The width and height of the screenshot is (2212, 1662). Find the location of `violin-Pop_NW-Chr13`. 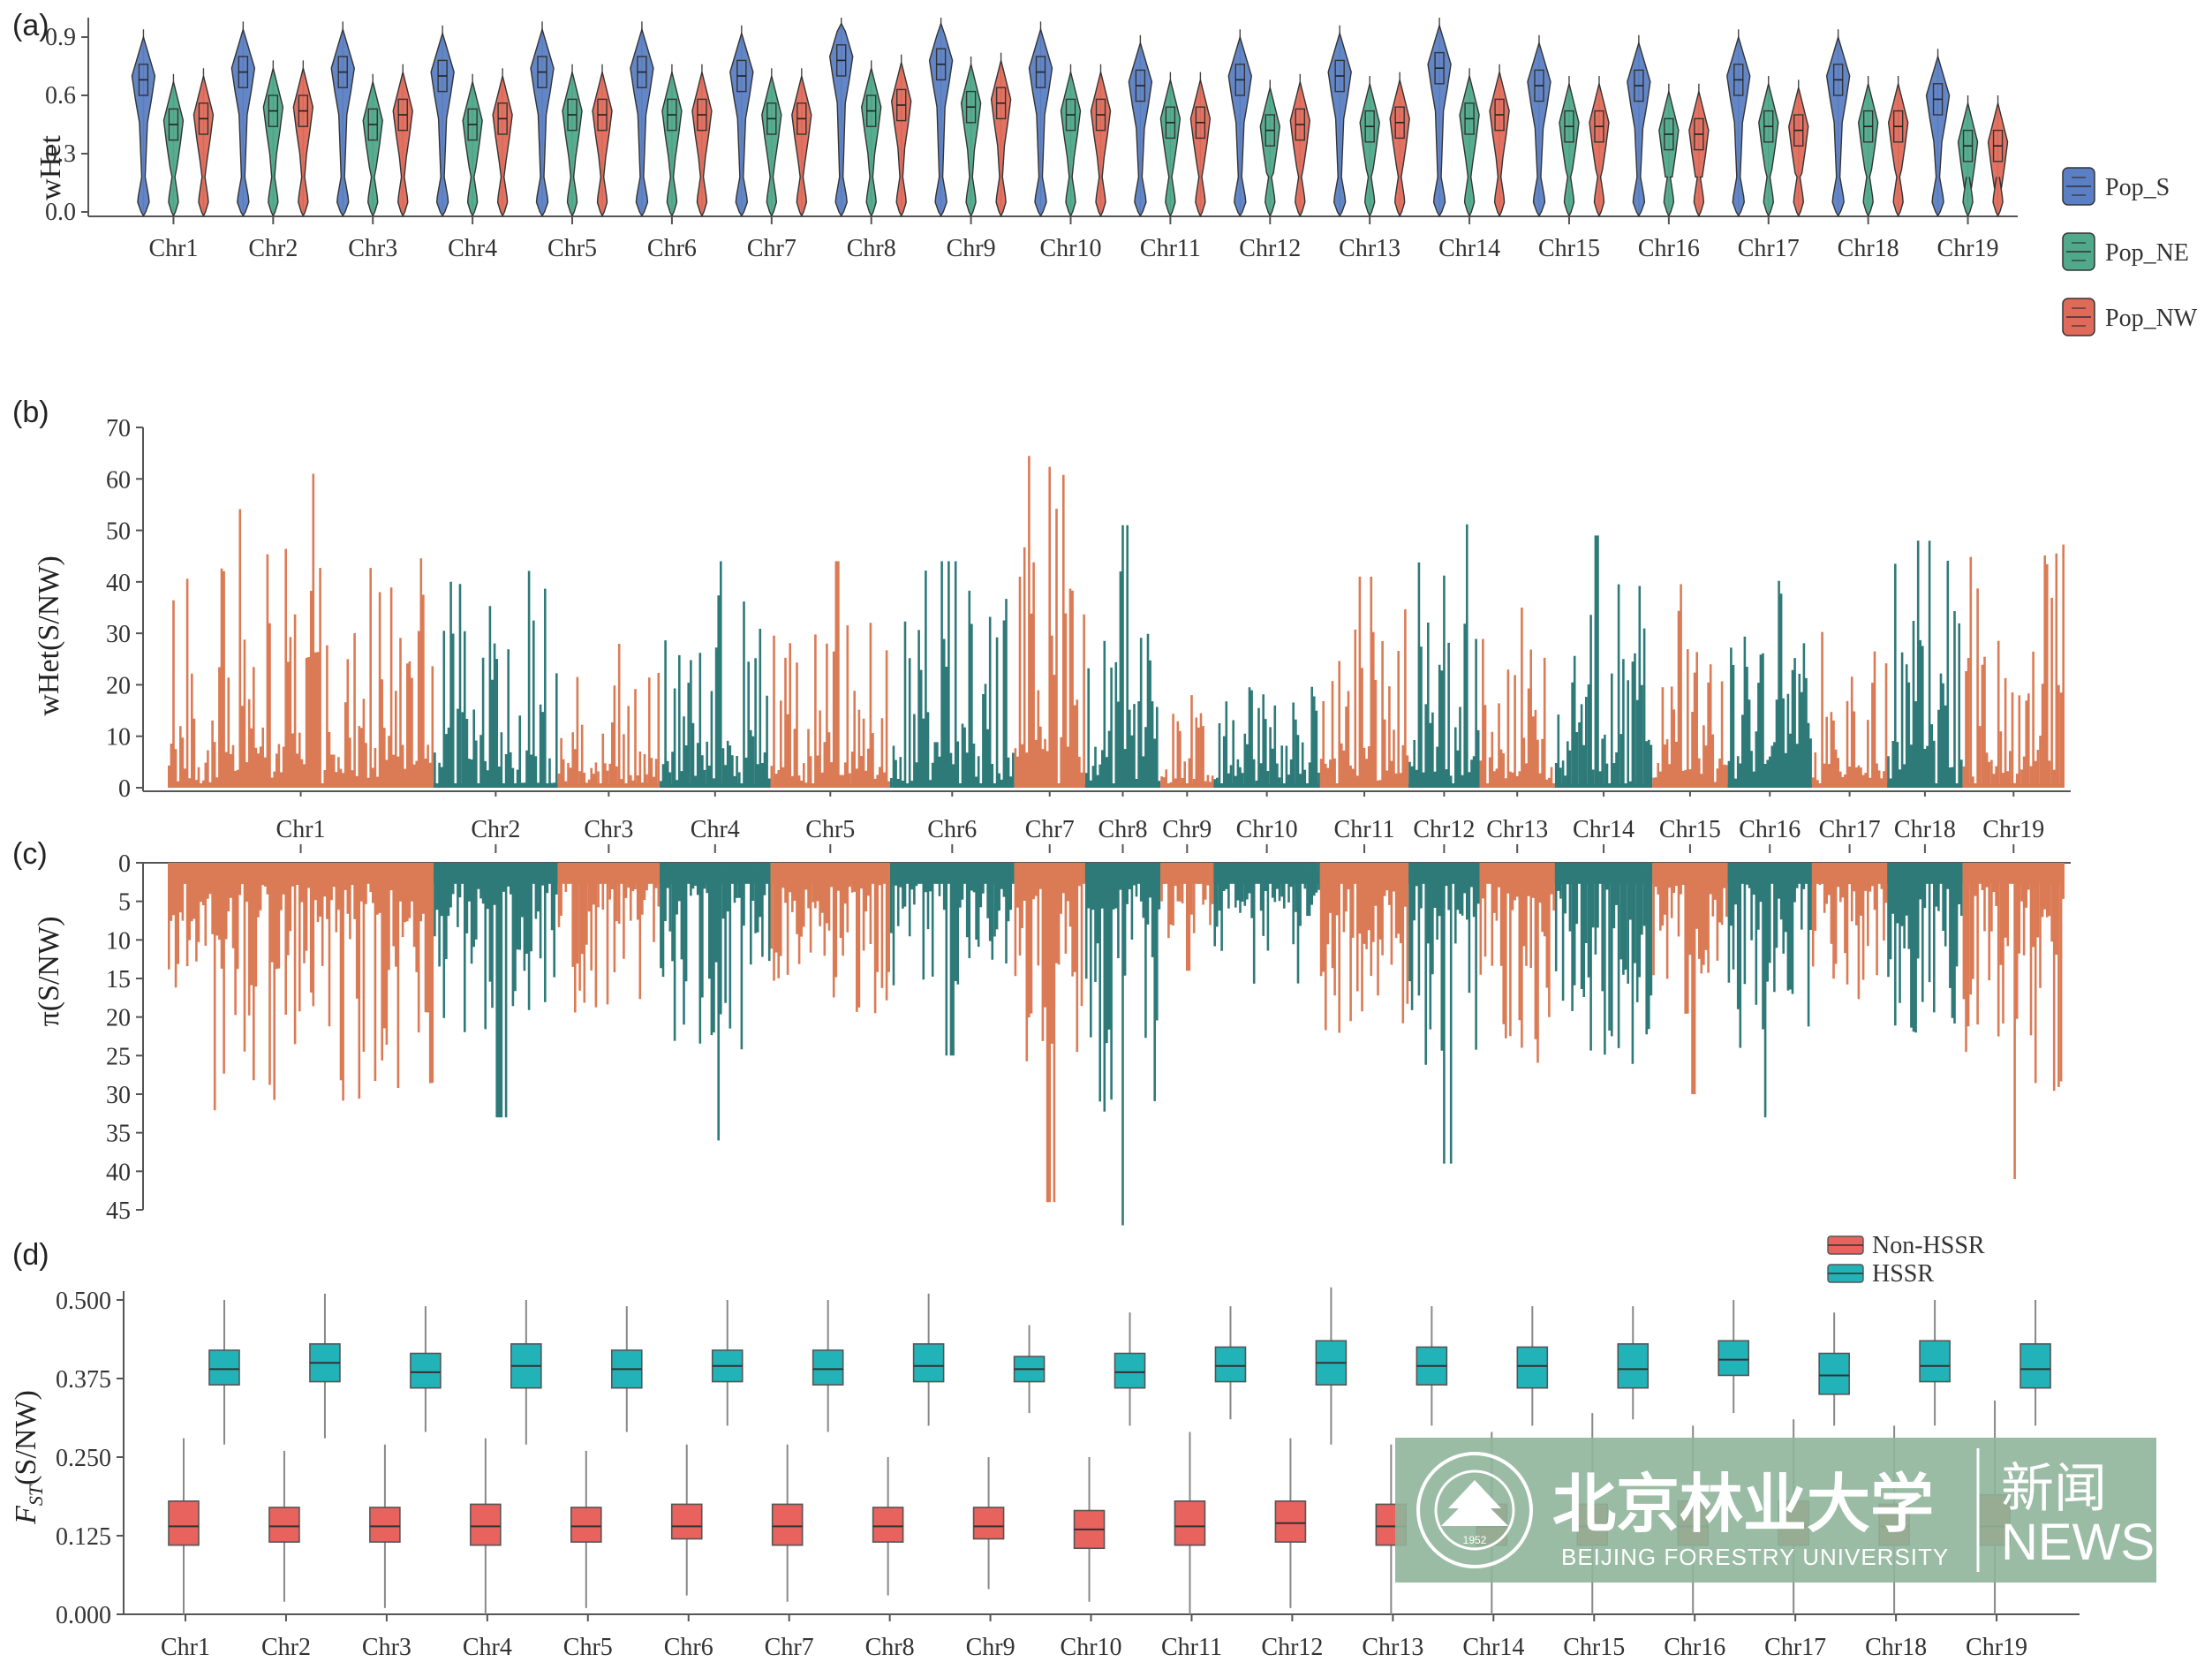

violin-Pop_NW-Chr13 is located at coordinates (1399, 144).